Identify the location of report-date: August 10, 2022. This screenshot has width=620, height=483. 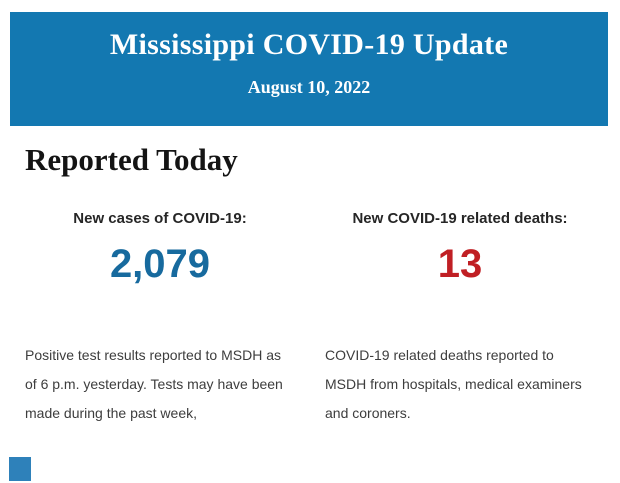
(309, 87).